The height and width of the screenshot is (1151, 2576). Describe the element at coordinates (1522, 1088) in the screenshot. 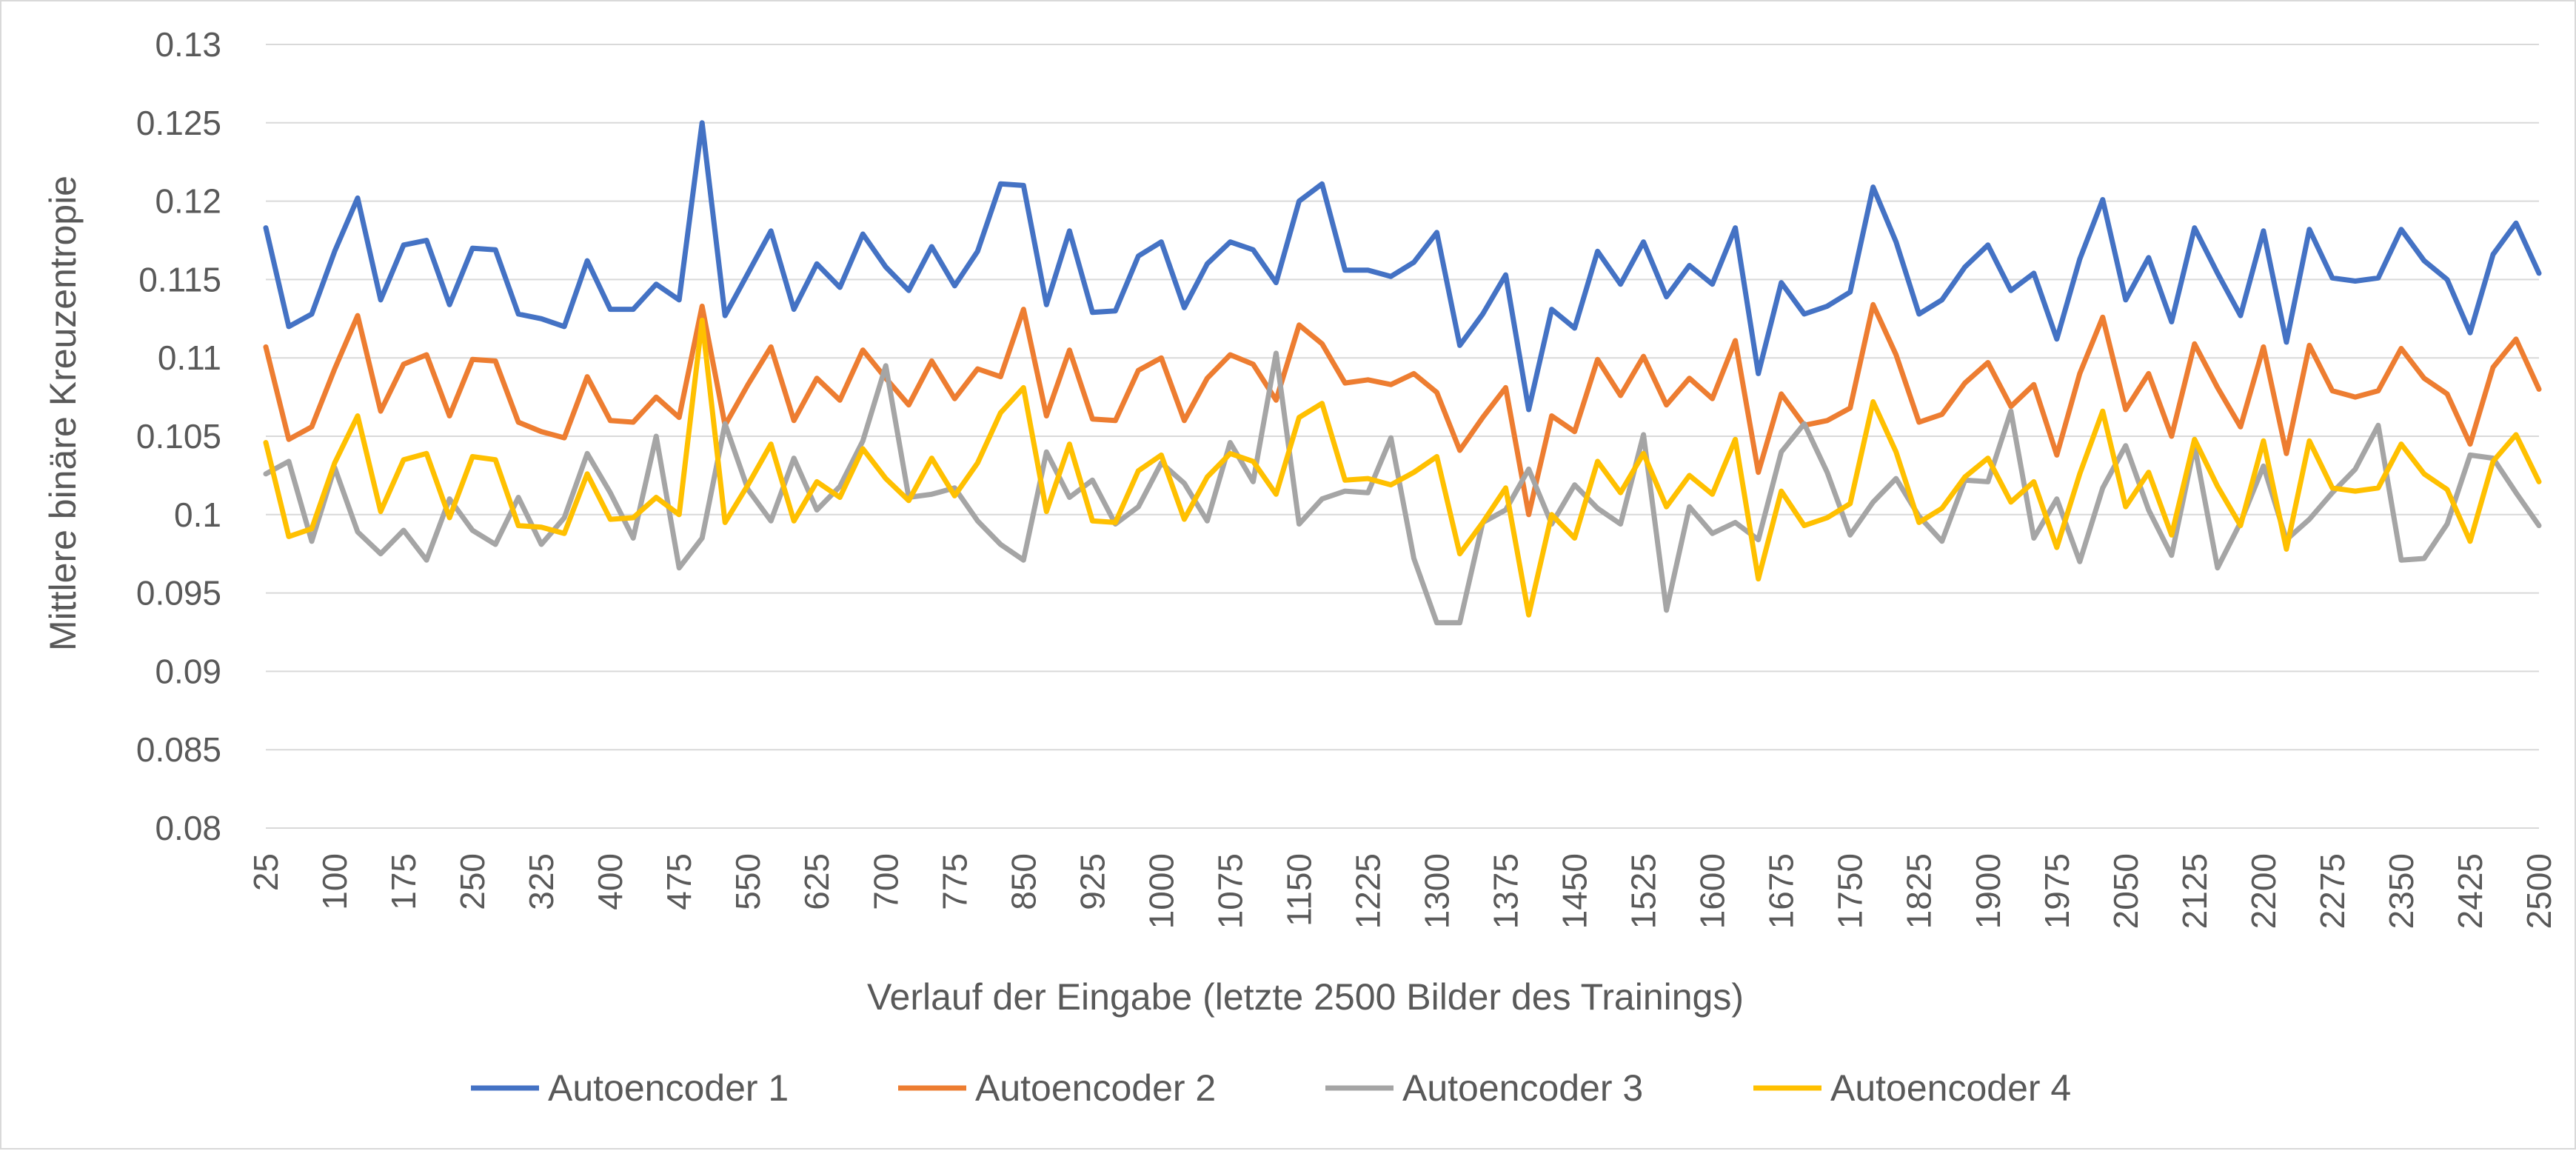

I see `legend-label: Autoencoder 3` at that location.